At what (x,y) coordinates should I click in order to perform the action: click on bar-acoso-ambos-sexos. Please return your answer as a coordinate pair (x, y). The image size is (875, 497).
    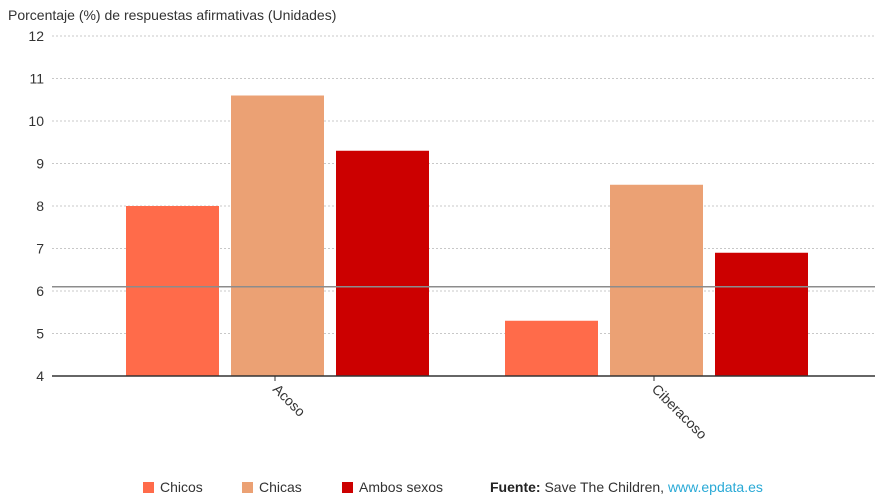
    Looking at the image, I should click on (382, 263).